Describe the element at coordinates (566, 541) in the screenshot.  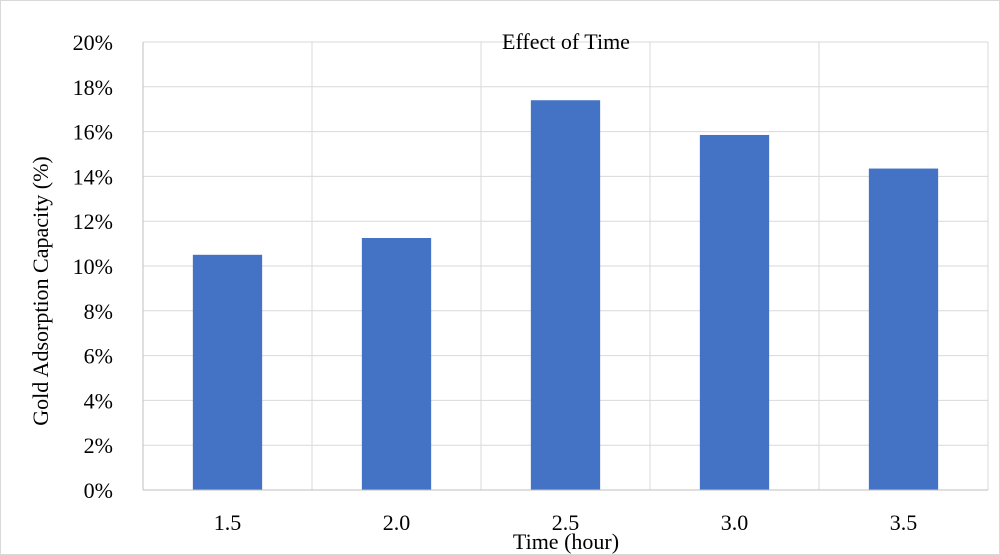
I see `x-axis-title: Time (hour)` at that location.